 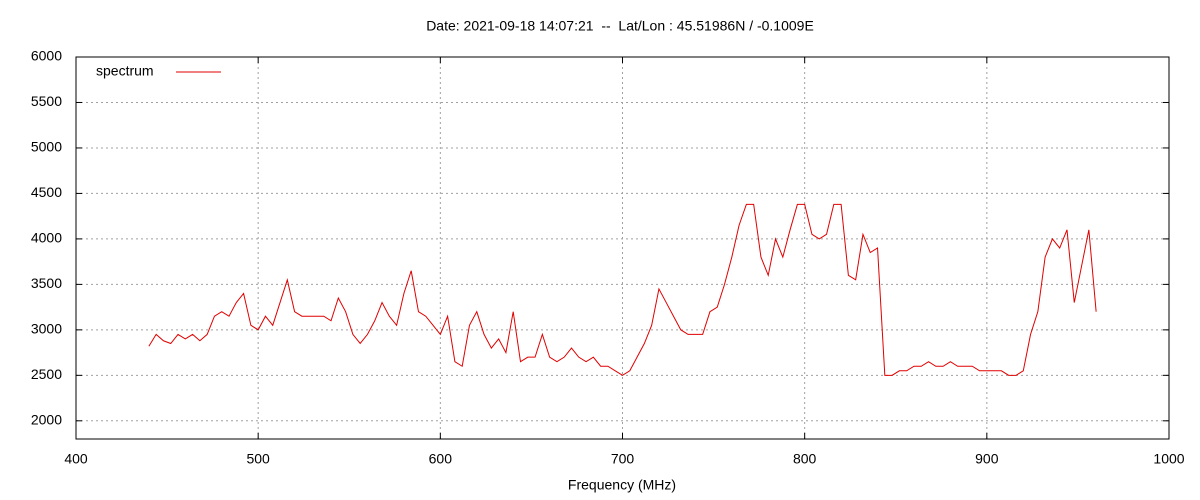 What do you see at coordinates (46, 192) in the screenshot?
I see `y-tick-label: 4500` at bounding box center [46, 192].